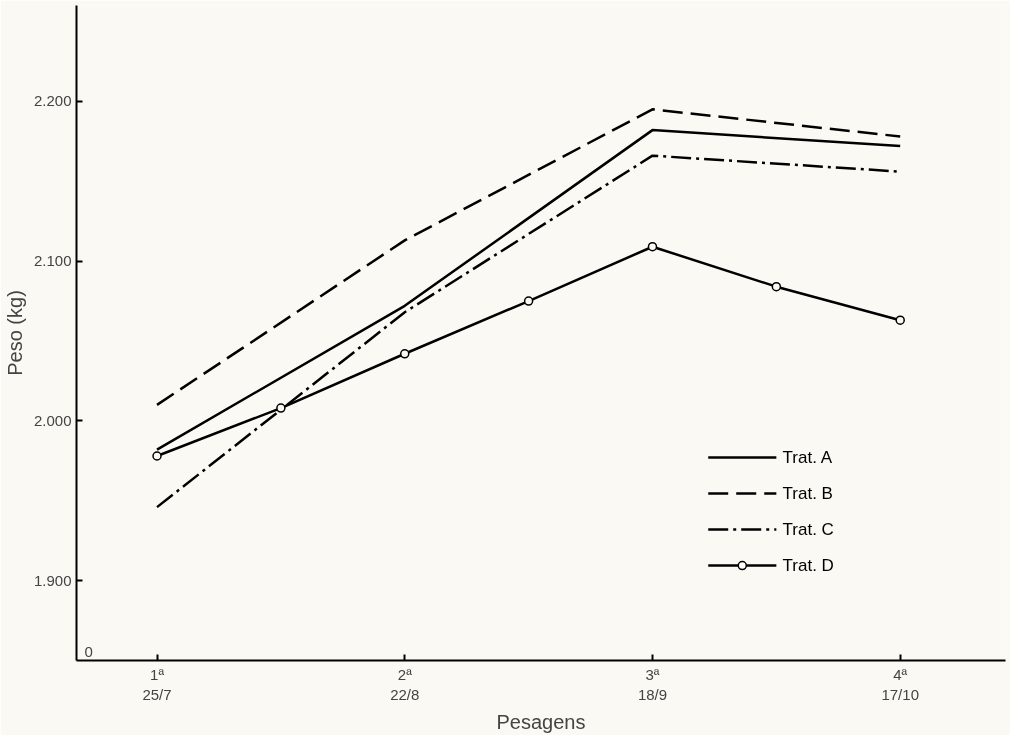 The height and width of the screenshot is (748, 1024). What do you see at coordinates (88, 651) in the screenshot?
I see `annotation: 0` at bounding box center [88, 651].